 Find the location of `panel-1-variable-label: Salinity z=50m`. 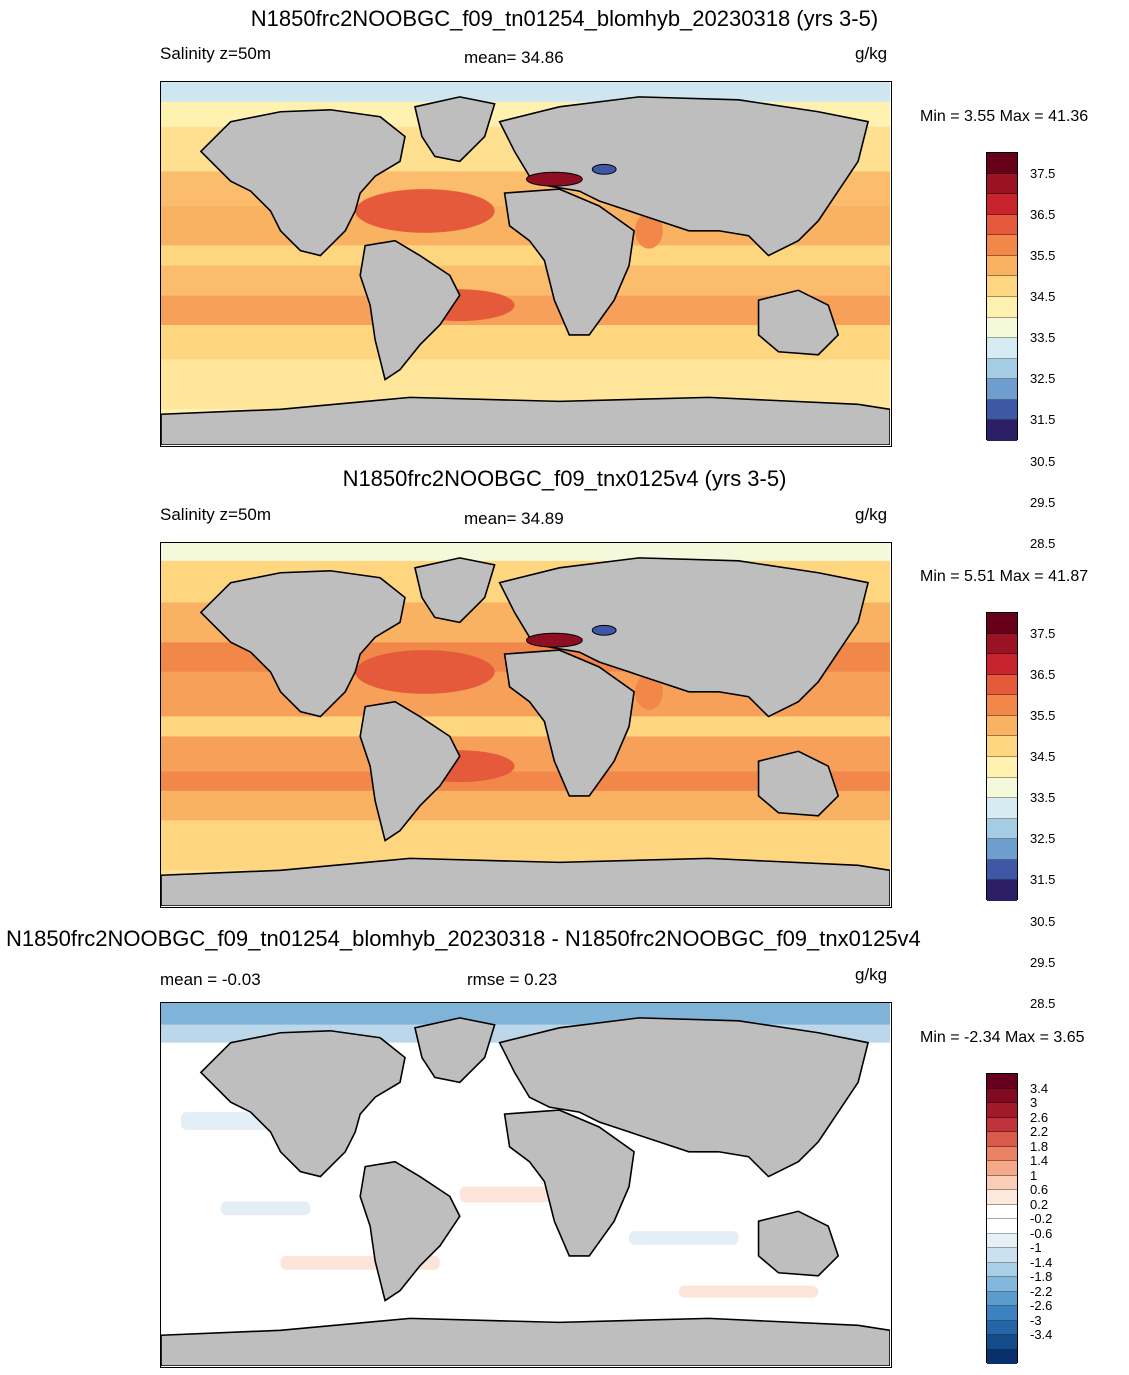

panel-1-variable-label: Salinity z=50m is located at coordinates (216, 53).